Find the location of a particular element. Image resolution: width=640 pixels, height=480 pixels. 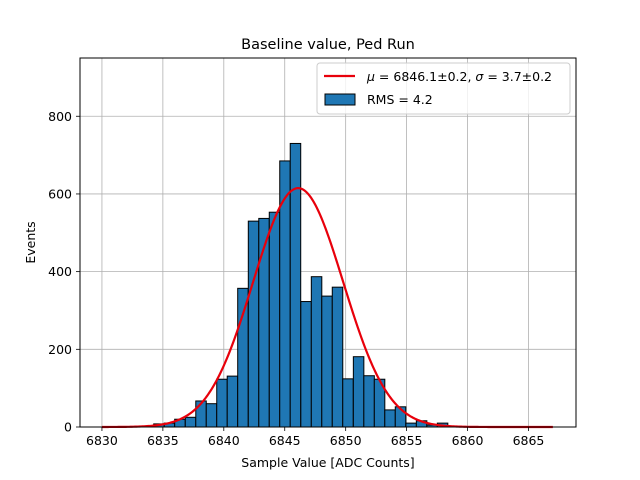

legend-sigma-value: 3.7±0.2 is located at coordinates (527, 76).